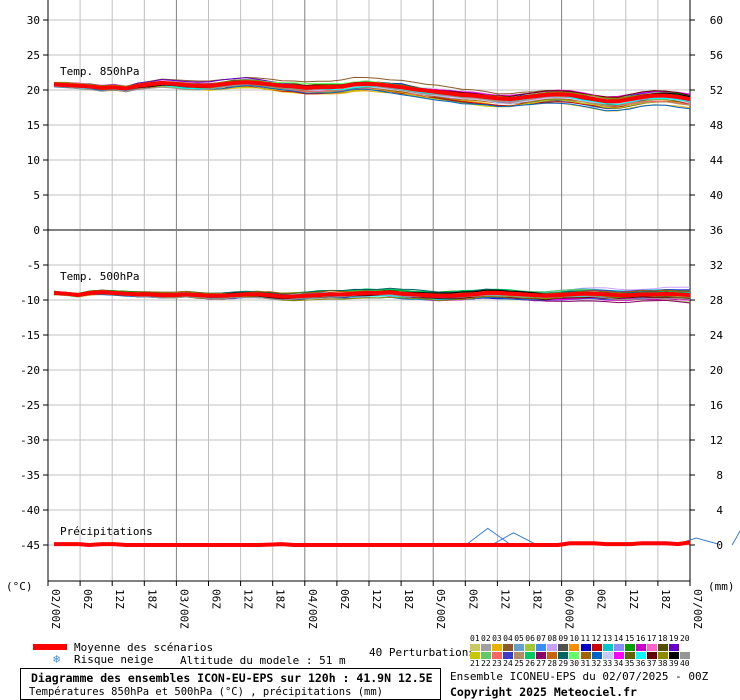 The width and height of the screenshot is (740, 700). What do you see at coordinates (33, 90) in the screenshot?
I see `left-tick-label: 20` at bounding box center [33, 90].